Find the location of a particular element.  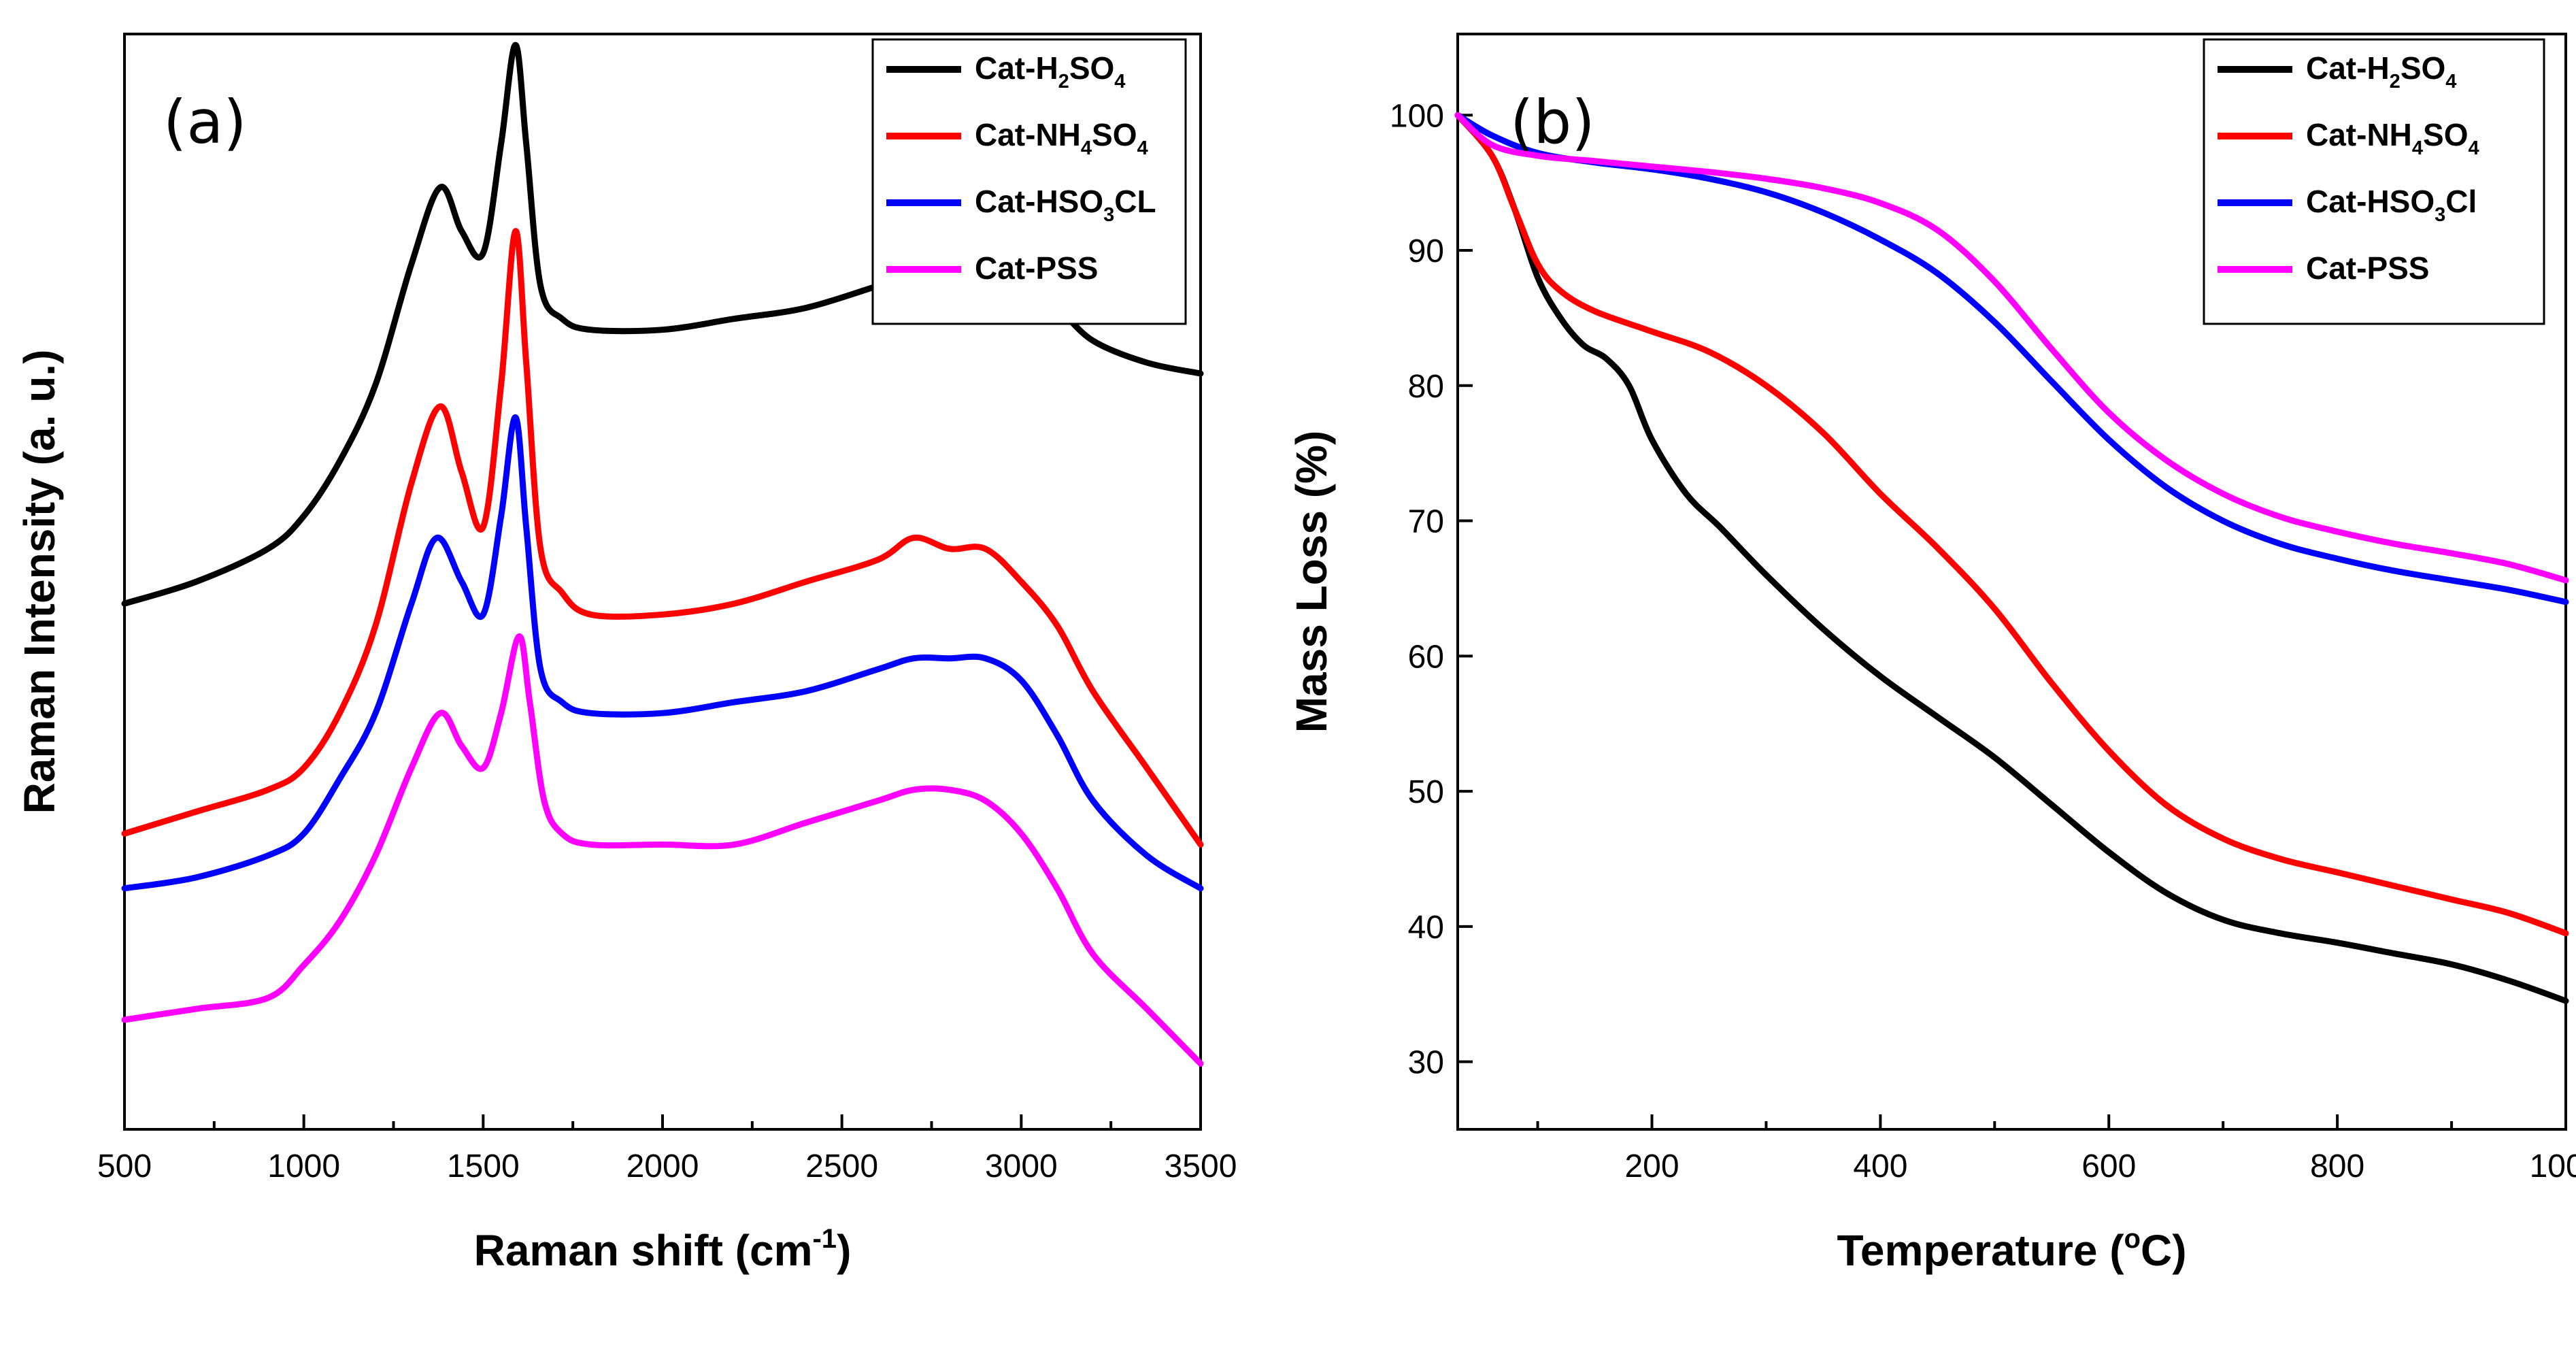

y-tick-label: 60 is located at coordinates (1426, 657).